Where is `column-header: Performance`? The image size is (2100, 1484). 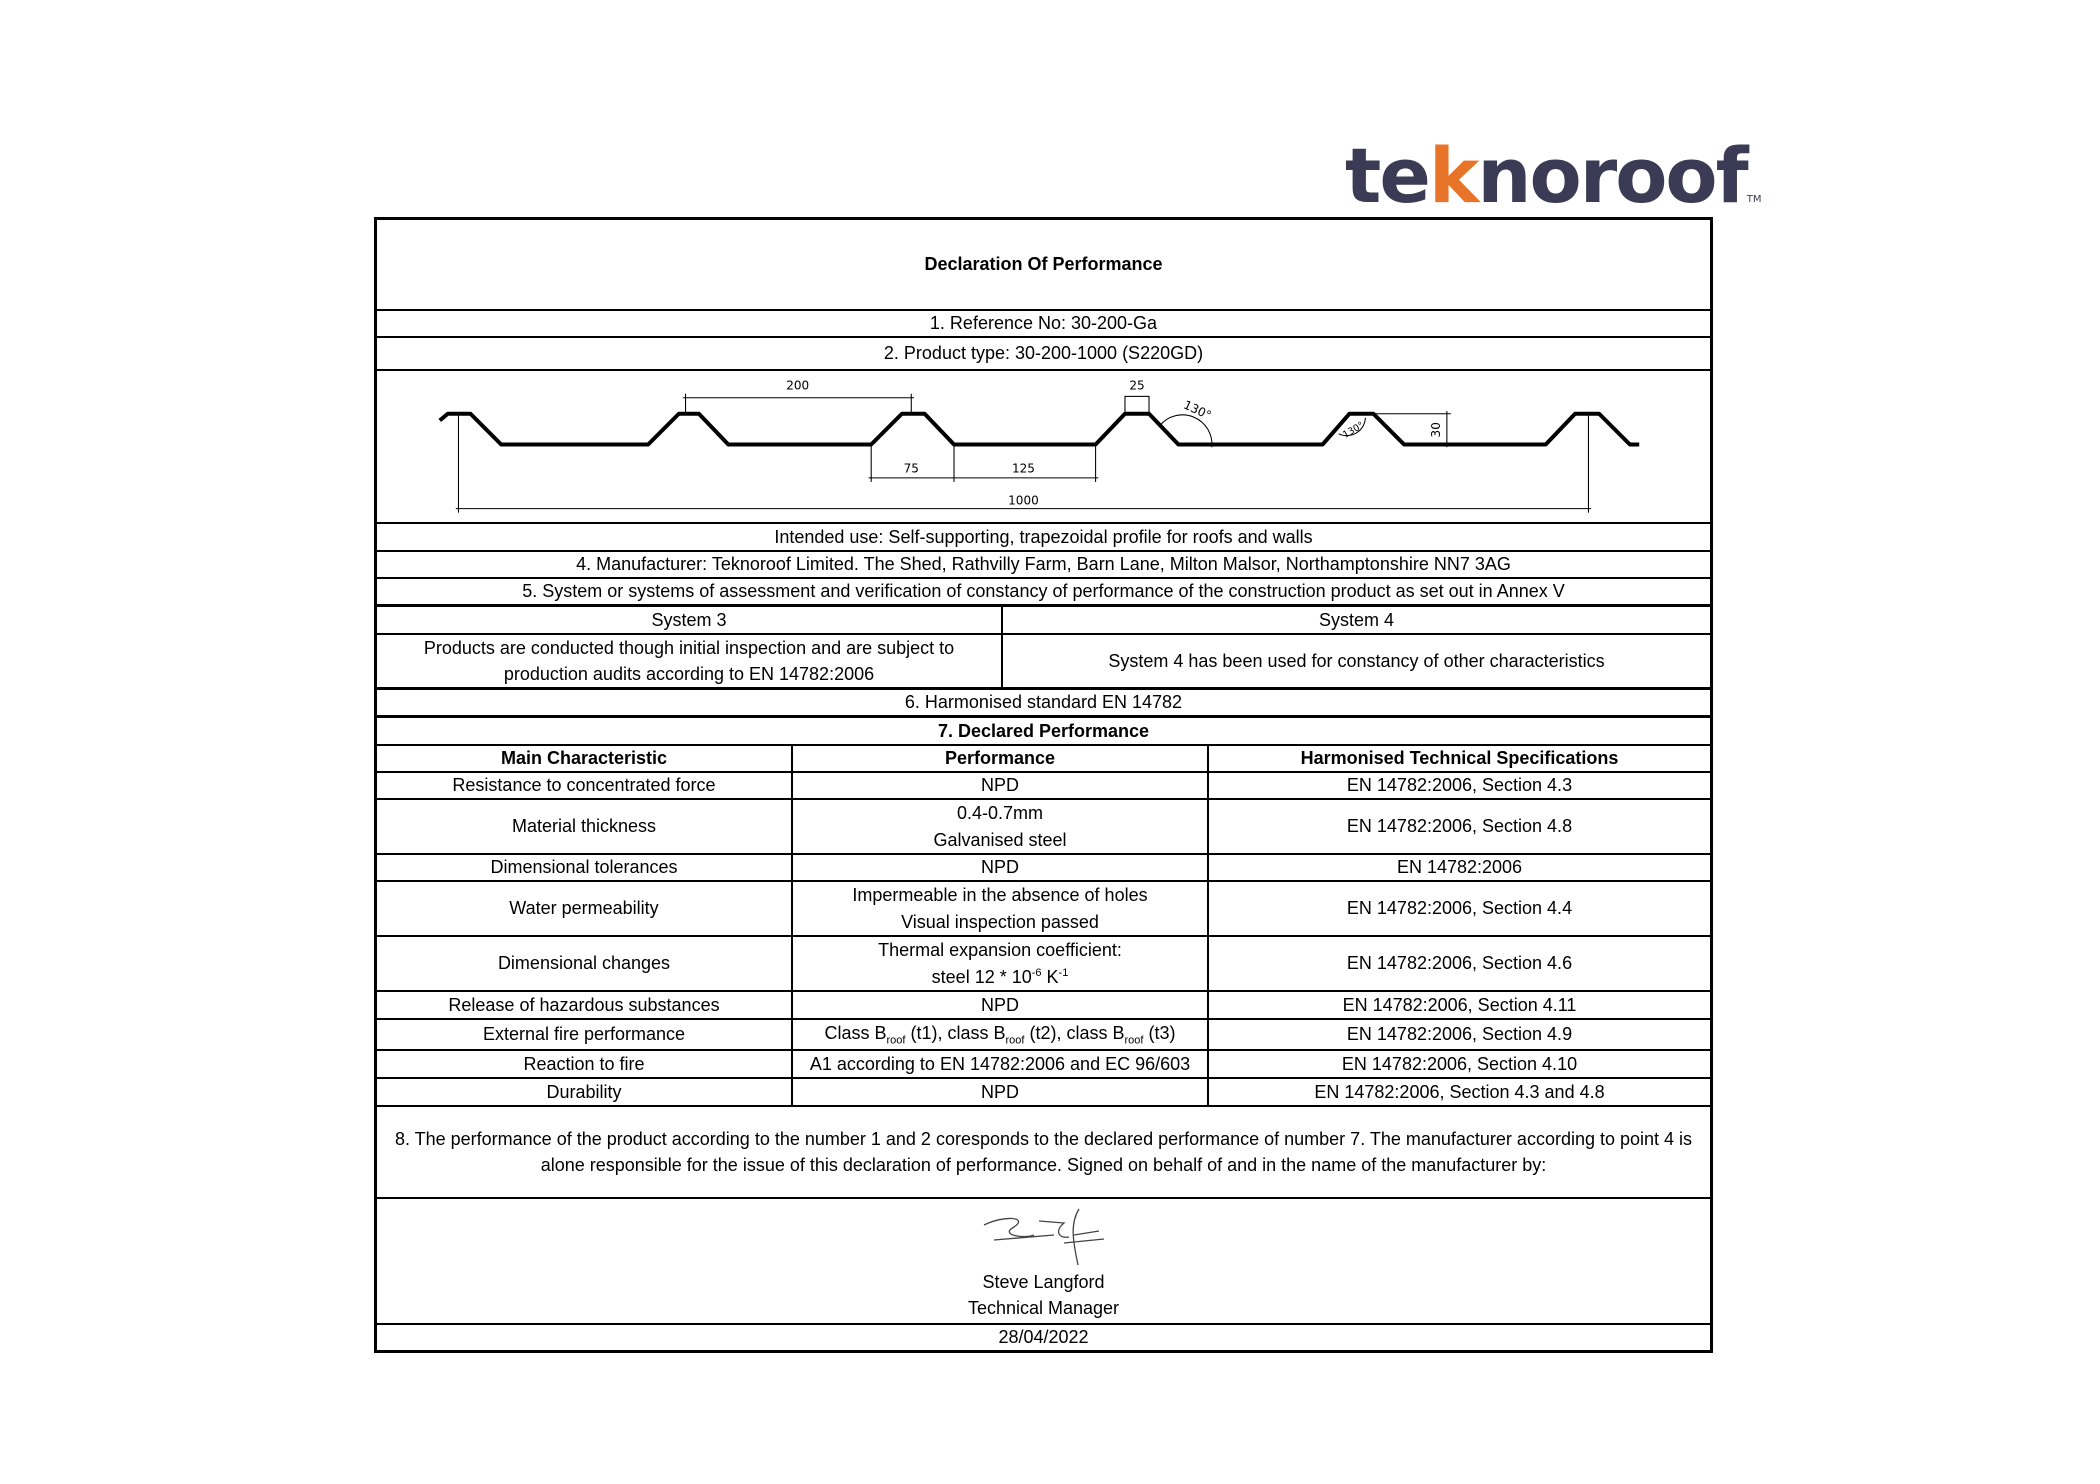
column-header: Performance is located at coordinates (999, 758).